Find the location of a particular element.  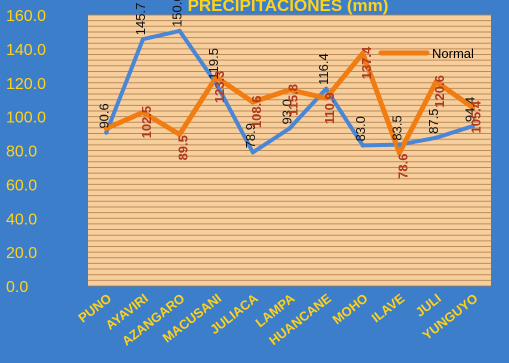

blue-data-label: 116.4 is located at coordinates (323, 69).